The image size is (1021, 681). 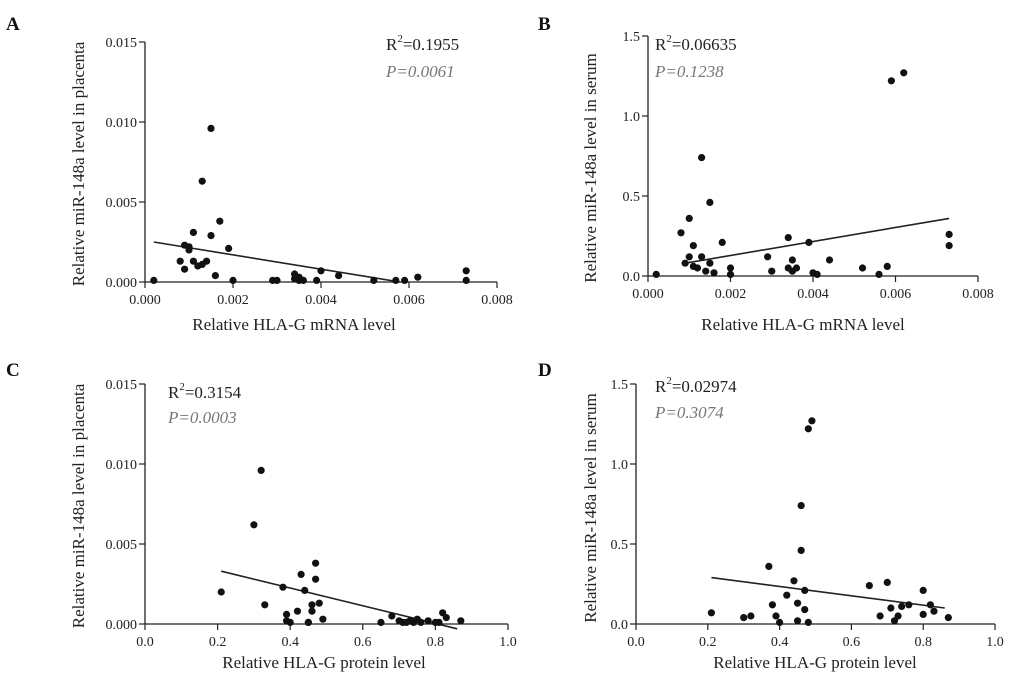 What do you see at coordinates (803, 324) in the screenshot?
I see `x-axis-label-b: Relative HLA-G mRNA level` at bounding box center [803, 324].